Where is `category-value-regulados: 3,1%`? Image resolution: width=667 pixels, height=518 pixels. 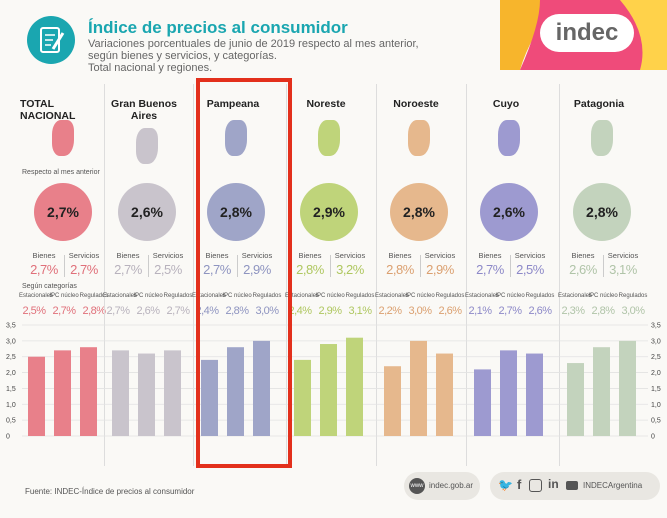
category-value-regulados: 3,1% is located at coordinates (360, 311).